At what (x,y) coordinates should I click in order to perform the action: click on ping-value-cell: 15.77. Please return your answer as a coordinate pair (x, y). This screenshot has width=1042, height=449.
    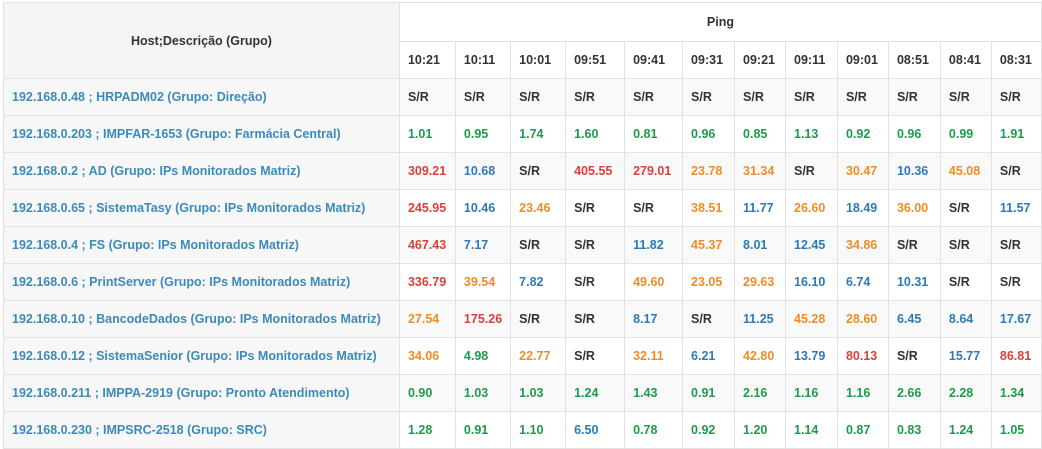
    Looking at the image, I should click on (965, 356).